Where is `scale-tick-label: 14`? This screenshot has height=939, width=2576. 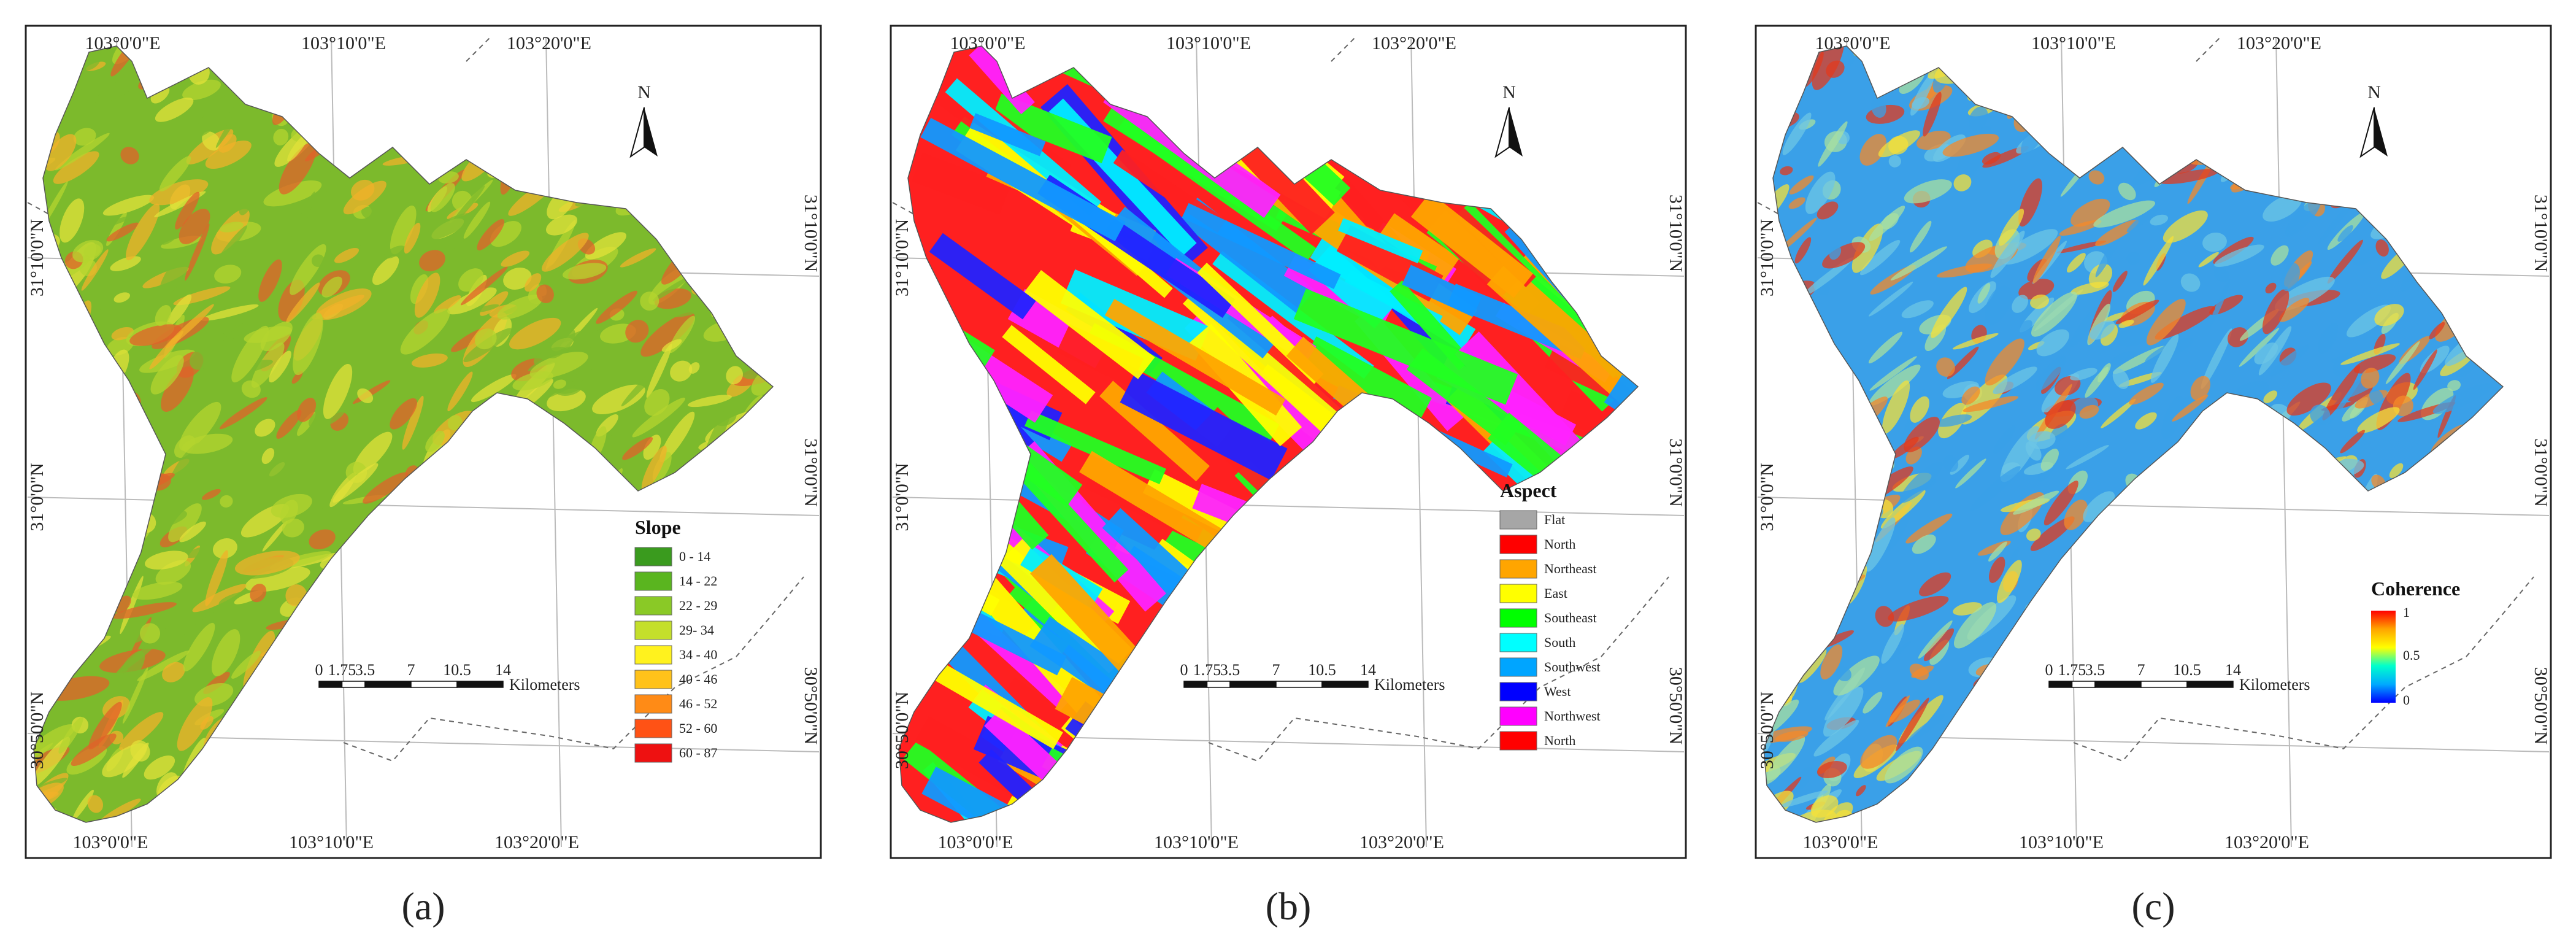 scale-tick-label: 14 is located at coordinates (2233, 670).